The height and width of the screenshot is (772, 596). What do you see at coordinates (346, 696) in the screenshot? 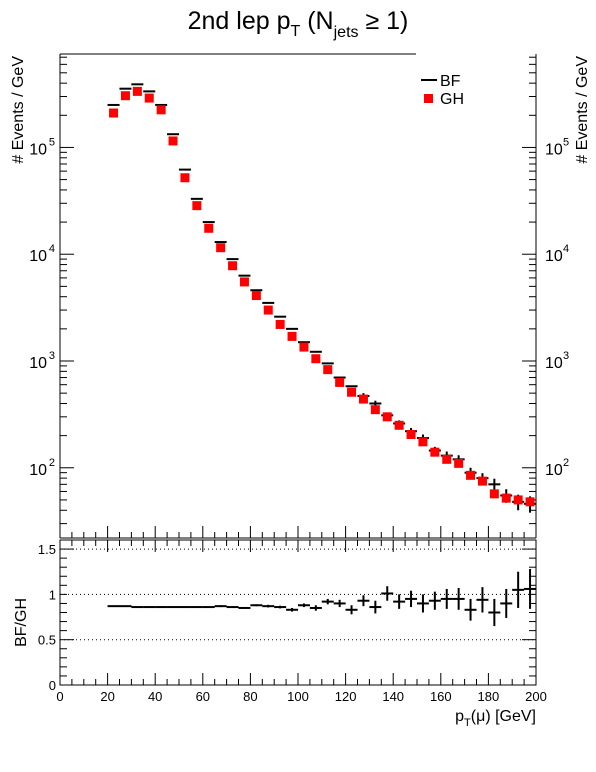
I see `x-tick-label: 120` at bounding box center [346, 696].